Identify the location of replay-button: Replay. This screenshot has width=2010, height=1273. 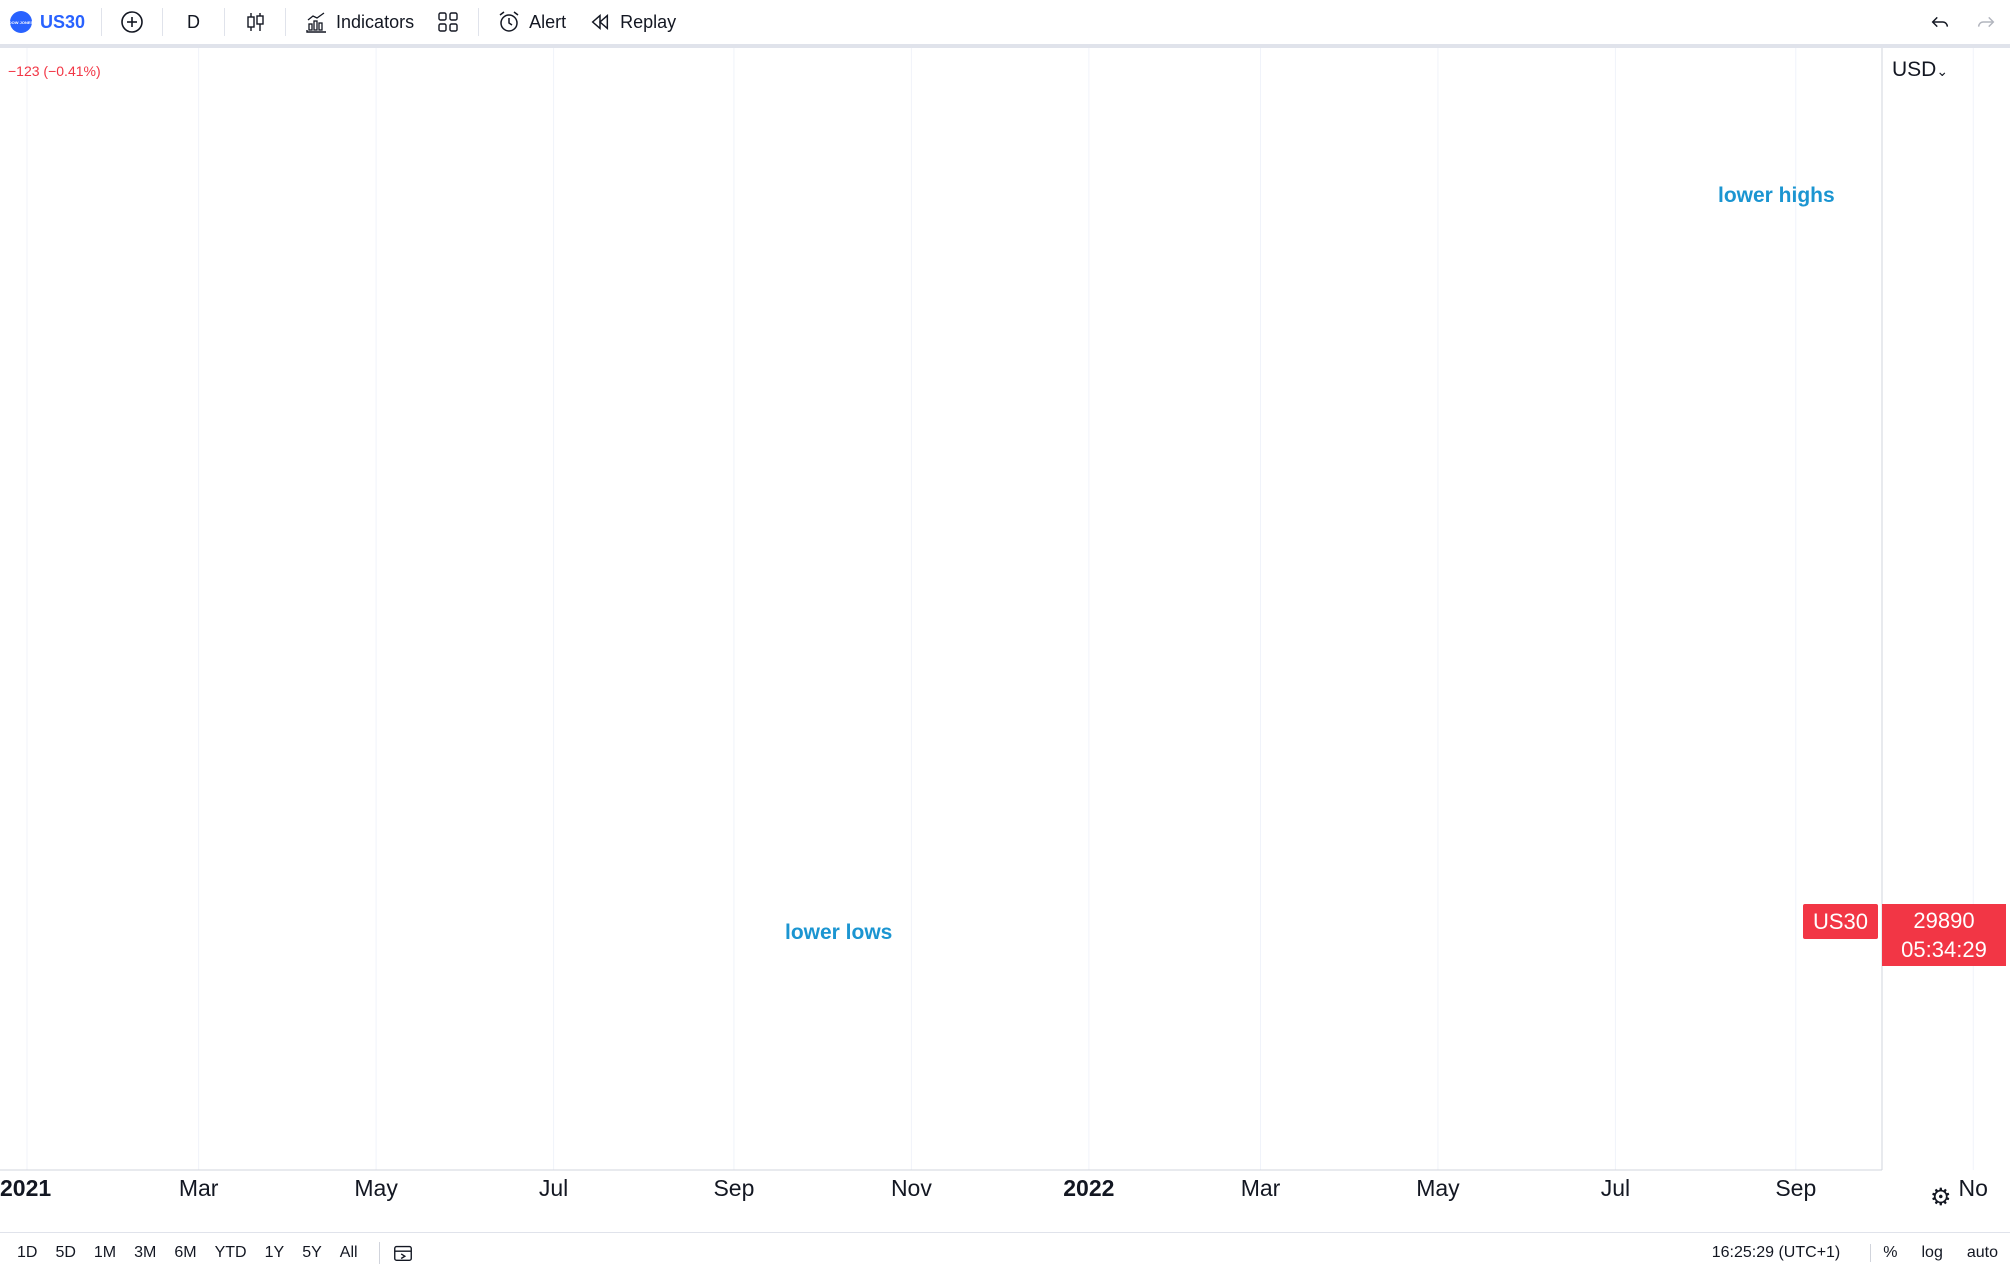
(631, 22).